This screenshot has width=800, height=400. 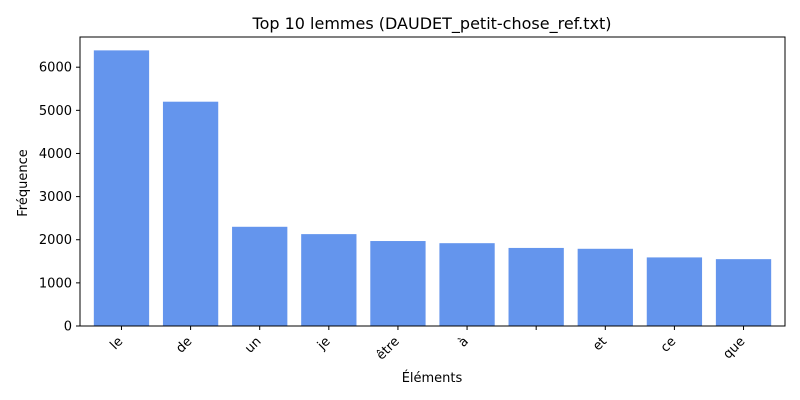 I want to click on x-tick-label: à, so click(x=464, y=342).